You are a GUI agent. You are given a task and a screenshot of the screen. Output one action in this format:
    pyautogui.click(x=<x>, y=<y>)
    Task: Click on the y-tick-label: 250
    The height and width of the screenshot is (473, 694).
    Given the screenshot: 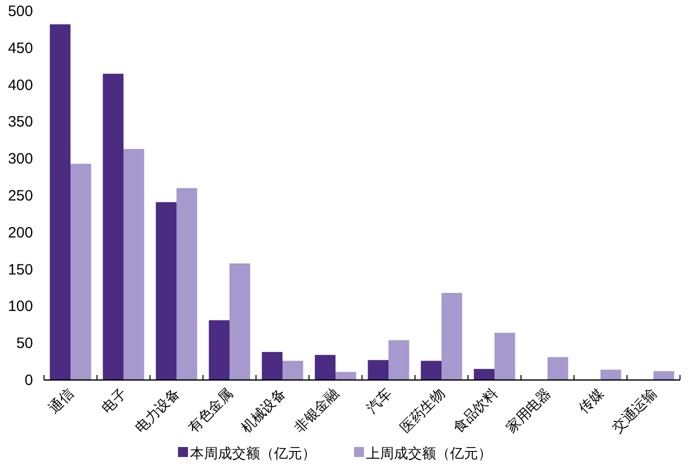 What is the action you would take?
    pyautogui.click(x=20, y=196)
    